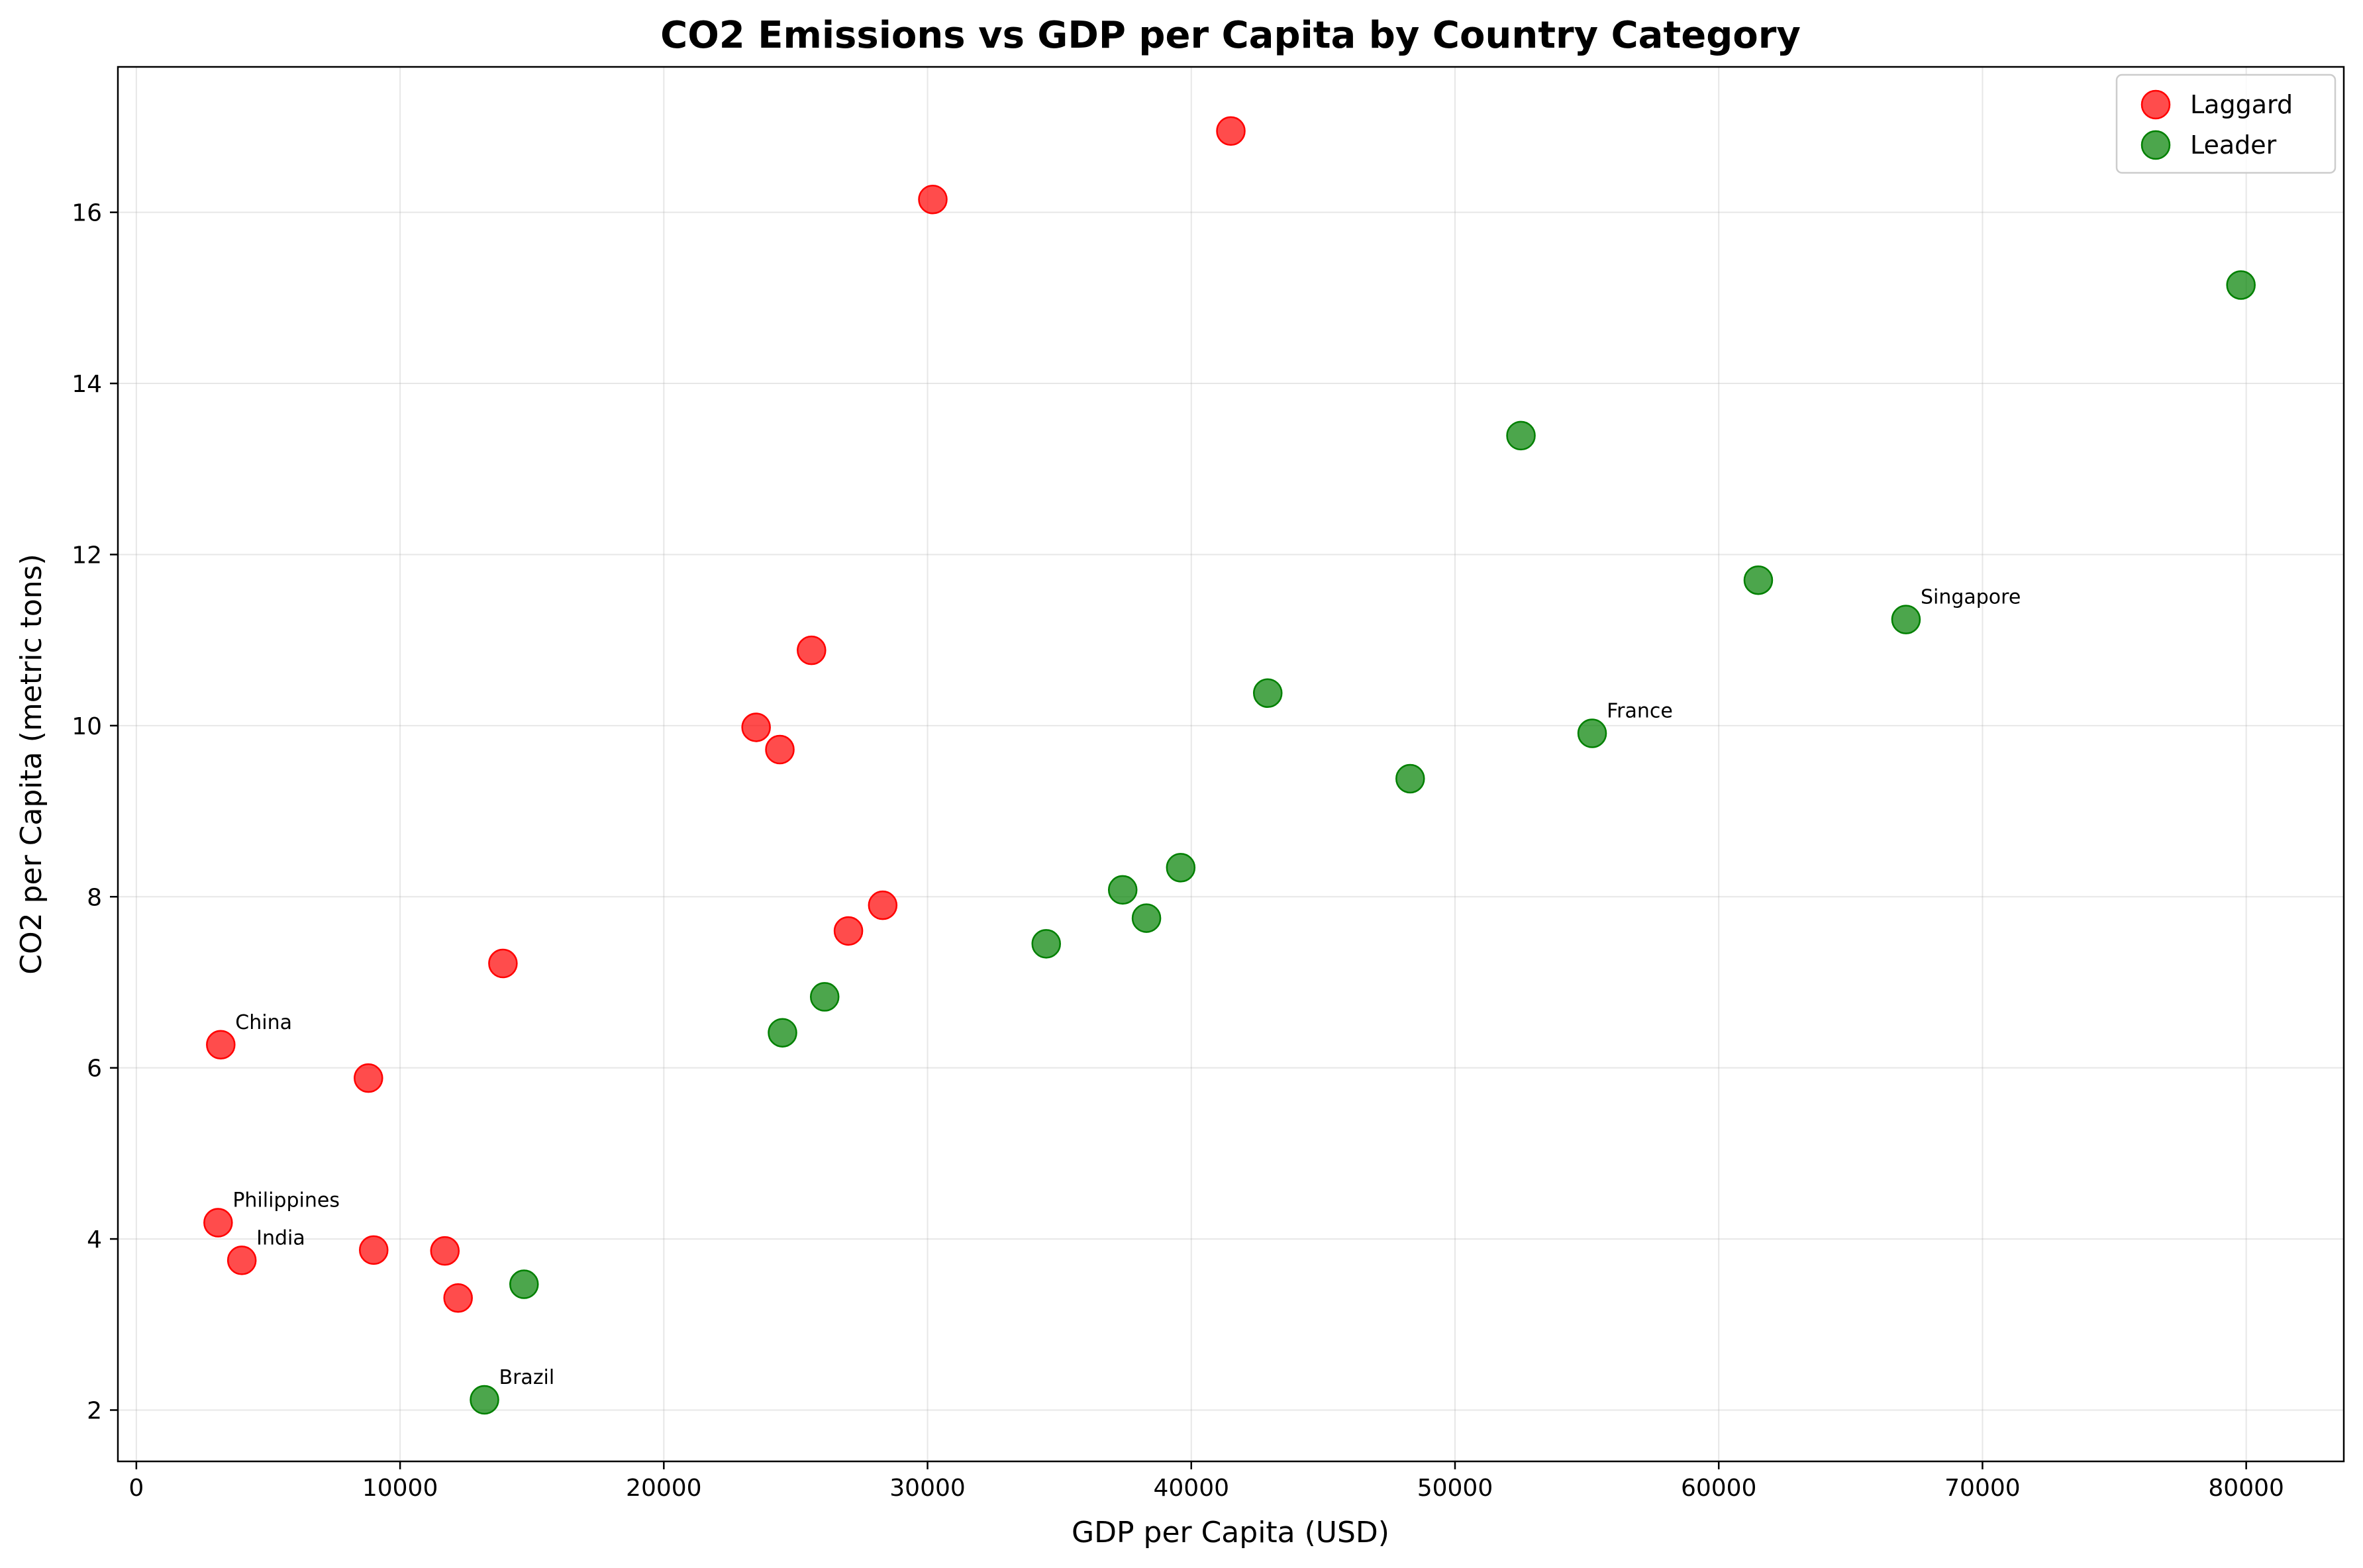  What do you see at coordinates (927, 1488) in the screenshot?
I see `x-tick-label: 30000` at bounding box center [927, 1488].